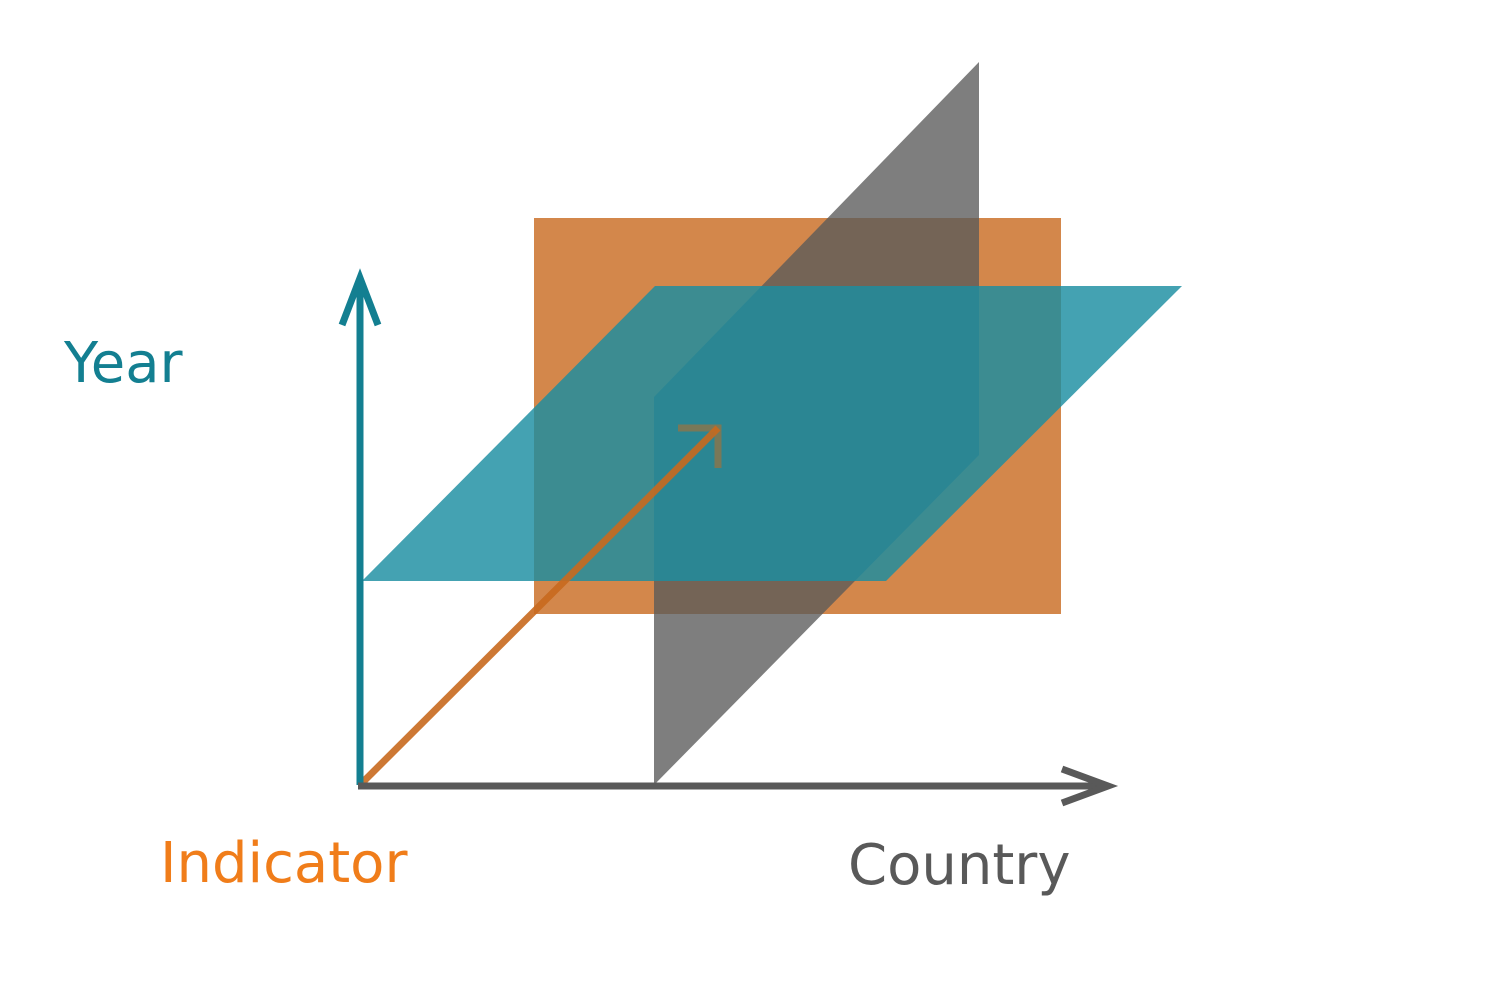 The image size is (1500, 1000). What do you see at coordinates (959, 865) in the screenshot?
I see `country-axis-label: Country` at bounding box center [959, 865].